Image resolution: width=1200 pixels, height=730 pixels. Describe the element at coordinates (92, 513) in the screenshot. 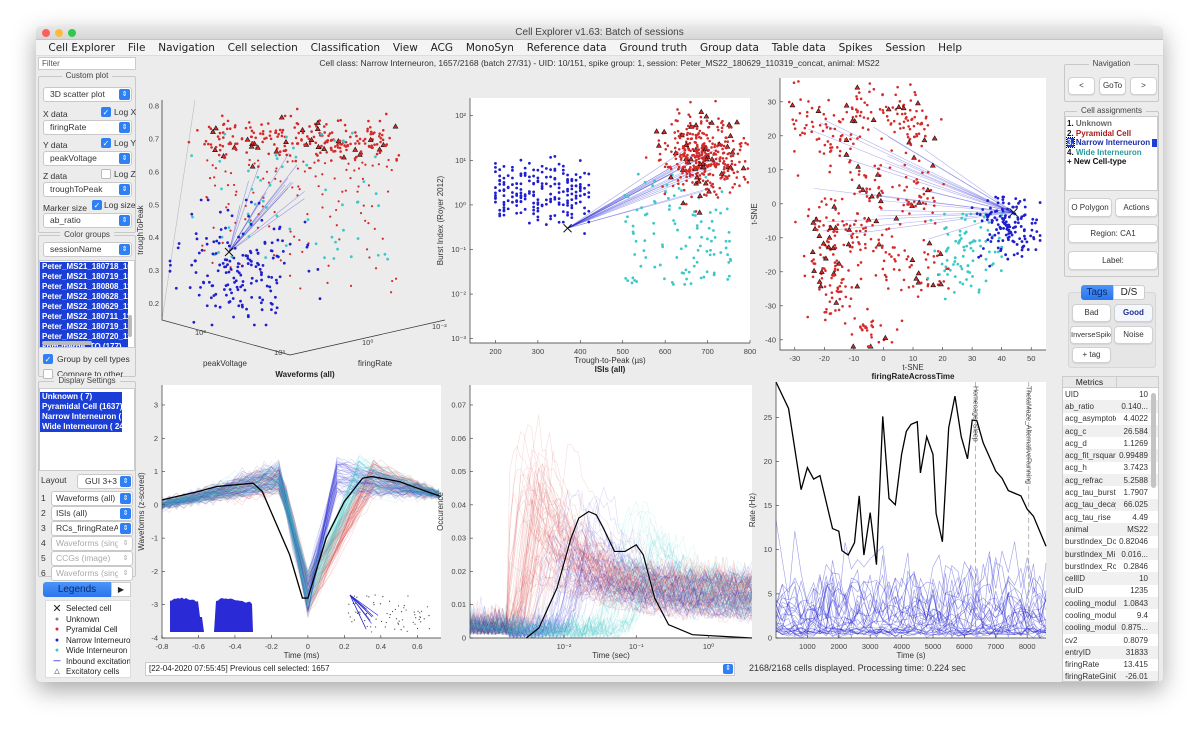

I see `plot-slot-select: ISIs (all) ⇕` at that location.